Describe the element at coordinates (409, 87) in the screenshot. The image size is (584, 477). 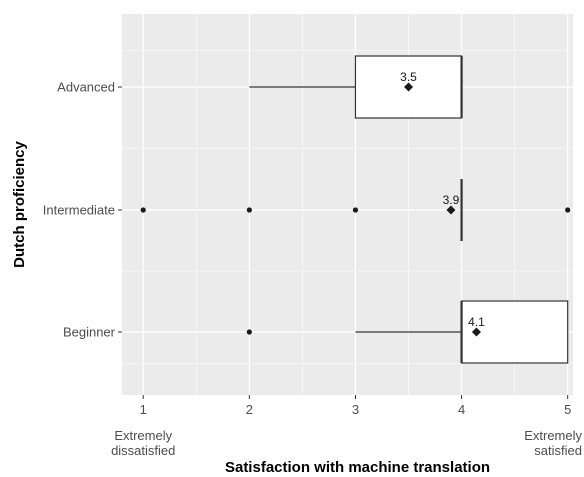
I see `mean-marker-advanced` at that location.